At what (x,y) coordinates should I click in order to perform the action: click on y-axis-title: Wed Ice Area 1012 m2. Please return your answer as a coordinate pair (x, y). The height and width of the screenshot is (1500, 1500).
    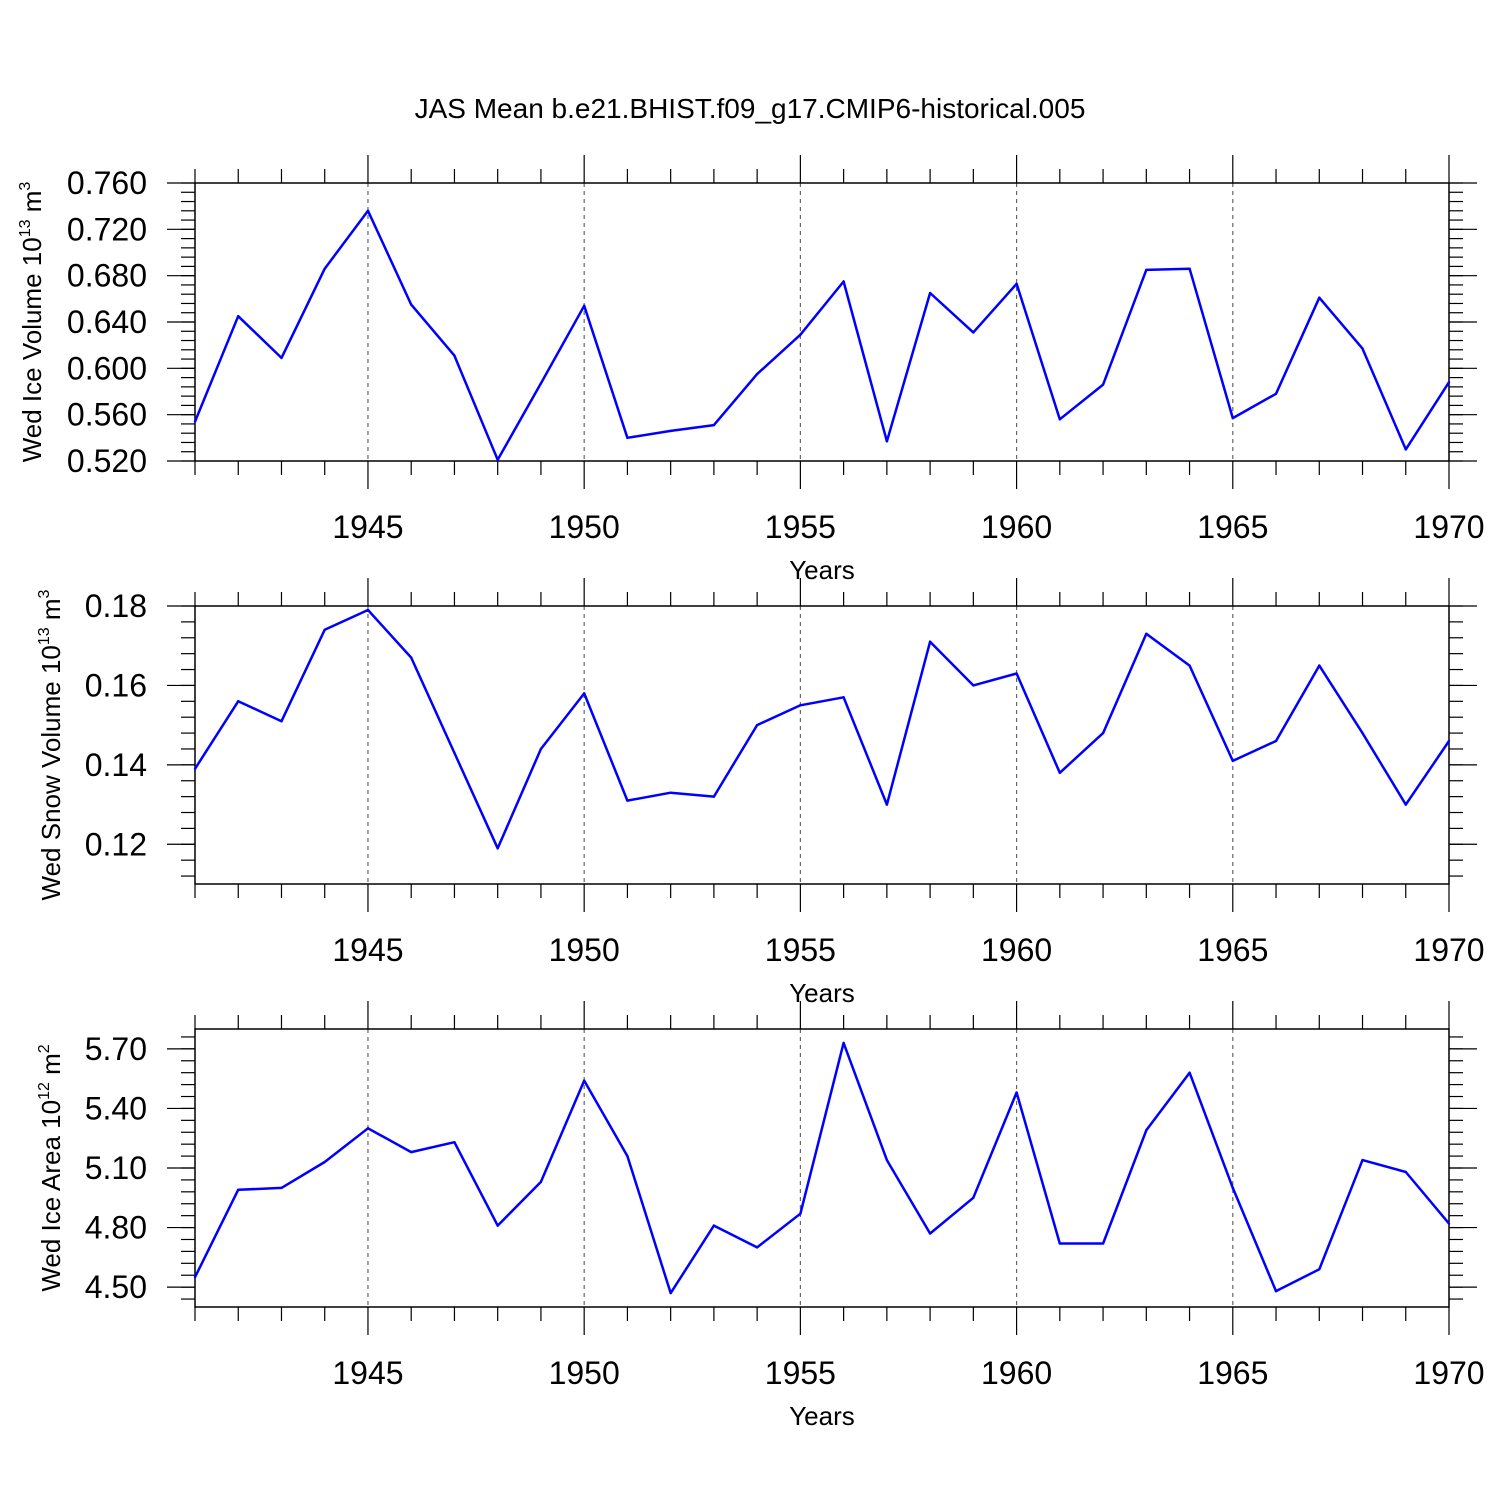
    Looking at the image, I should click on (51, 1167).